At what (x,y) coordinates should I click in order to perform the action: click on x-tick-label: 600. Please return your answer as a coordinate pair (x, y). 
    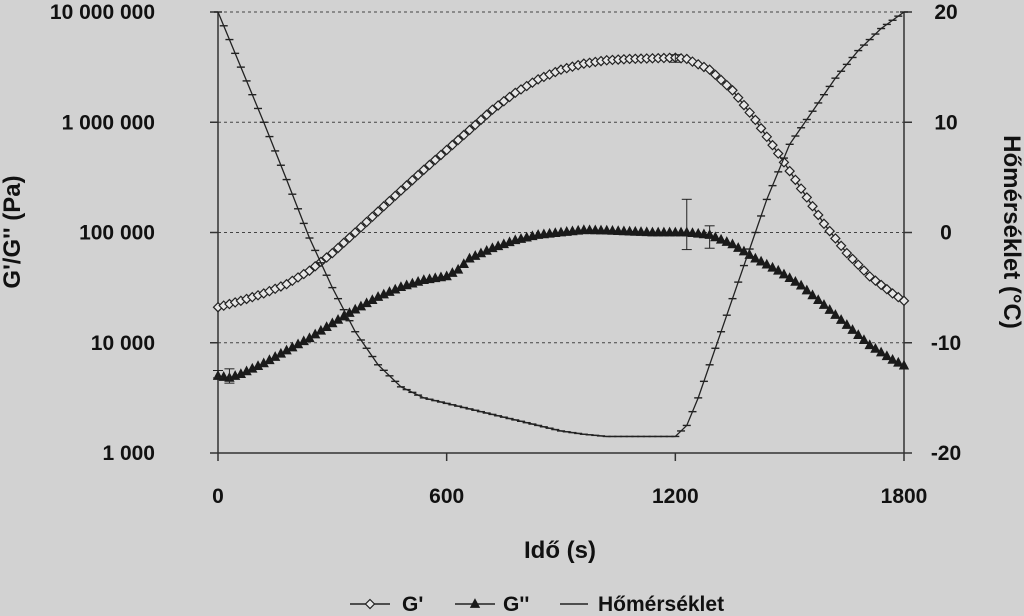
    Looking at the image, I should click on (446, 496).